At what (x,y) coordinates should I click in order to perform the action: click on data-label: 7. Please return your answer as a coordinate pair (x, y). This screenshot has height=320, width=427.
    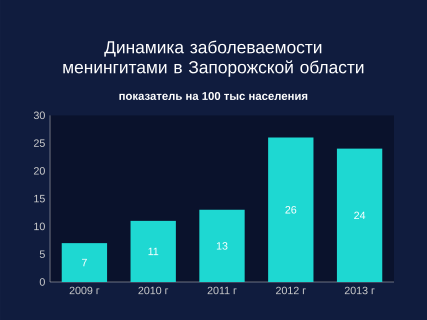
    Looking at the image, I should click on (84, 262).